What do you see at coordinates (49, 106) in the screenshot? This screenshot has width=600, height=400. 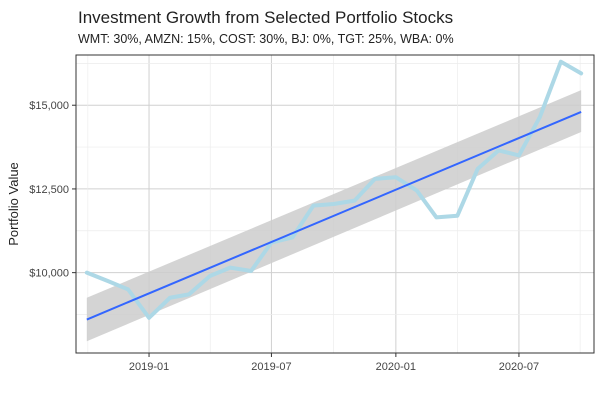 I see `y-tick-label: $15,000` at bounding box center [49, 106].